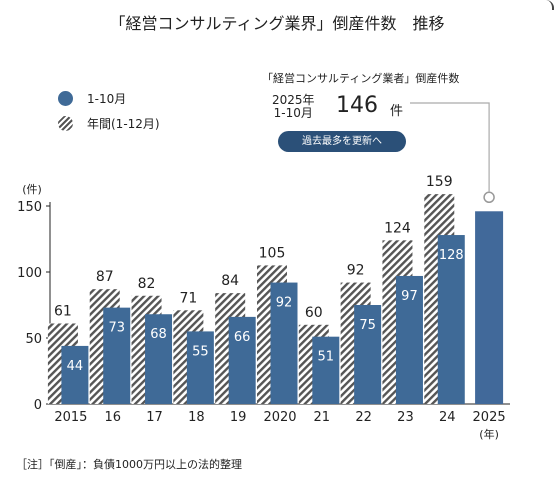  Describe the element at coordinates (447, 417) in the screenshot. I see `x-tick-label: 24` at that location.